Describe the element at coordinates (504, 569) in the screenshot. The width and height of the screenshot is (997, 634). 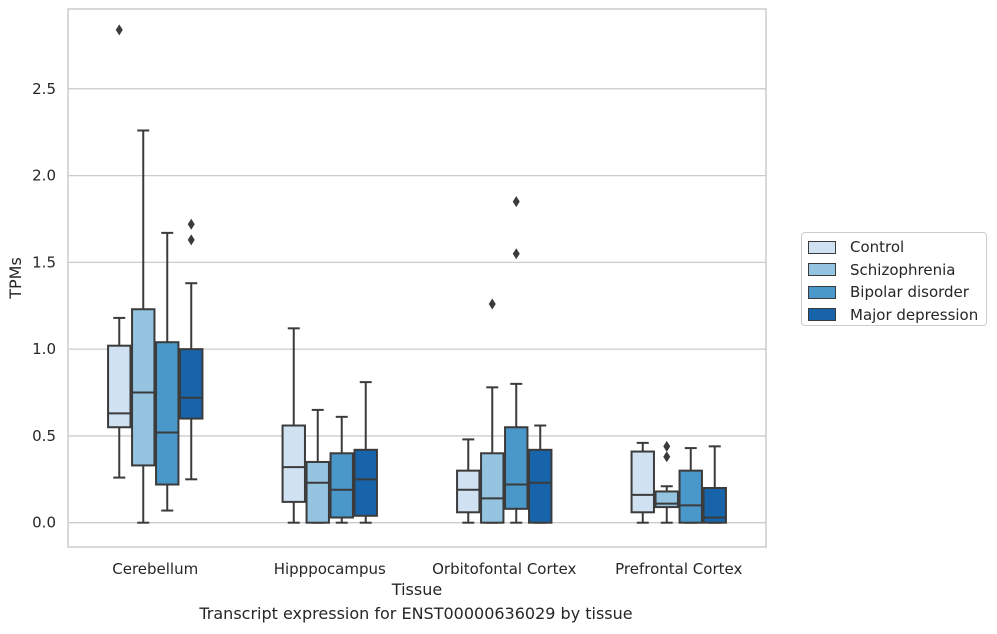
I see `x-tick-label: Orbitofontal Cortex` at that location.